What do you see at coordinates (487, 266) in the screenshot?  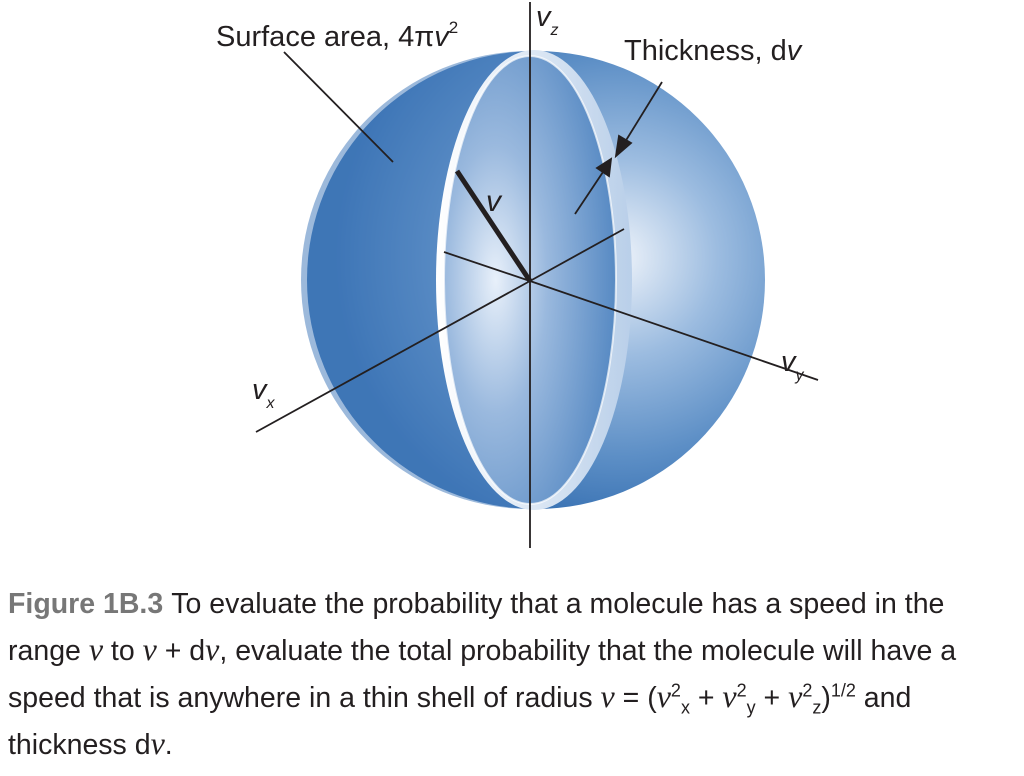 I see `axis-back-left-line` at bounding box center [487, 266].